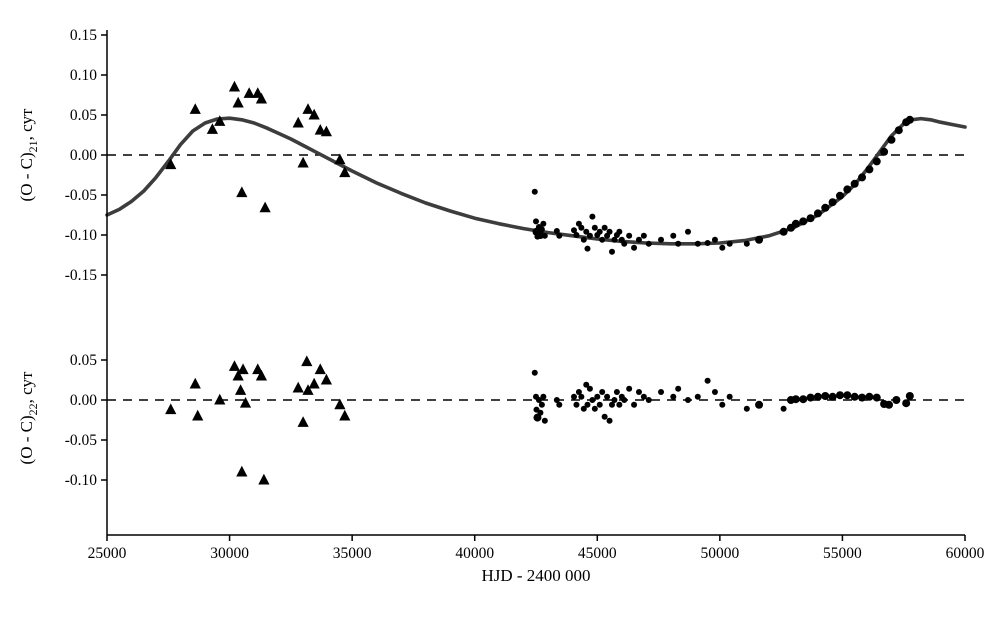 The image size is (1004, 618). I want to click on x-axis-title: HJD - 2400 000, so click(536, 575).